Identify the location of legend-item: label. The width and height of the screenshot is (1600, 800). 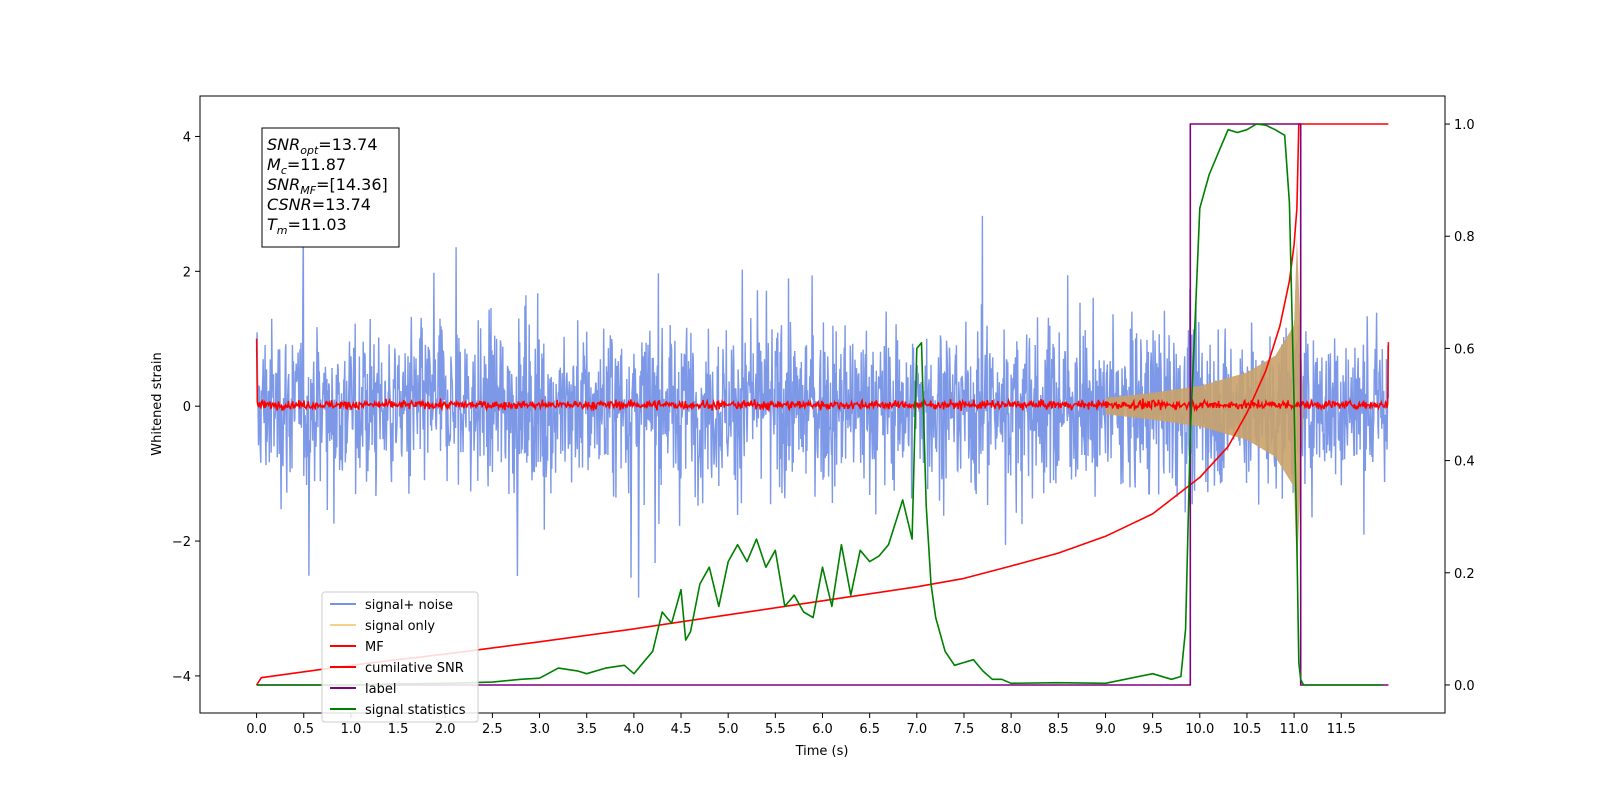
(363, 689).